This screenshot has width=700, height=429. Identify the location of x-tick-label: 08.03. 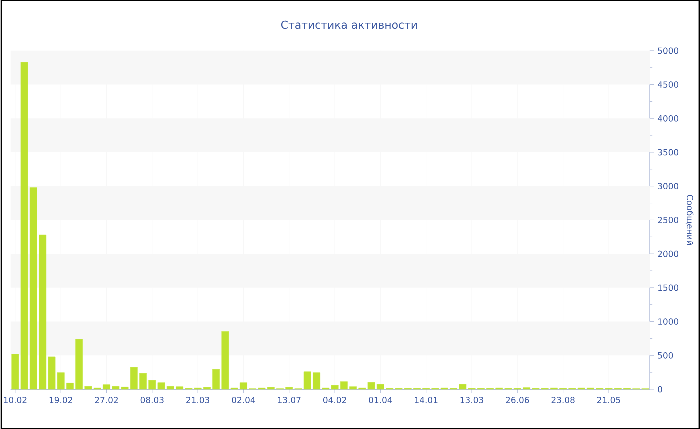
(152, 400).